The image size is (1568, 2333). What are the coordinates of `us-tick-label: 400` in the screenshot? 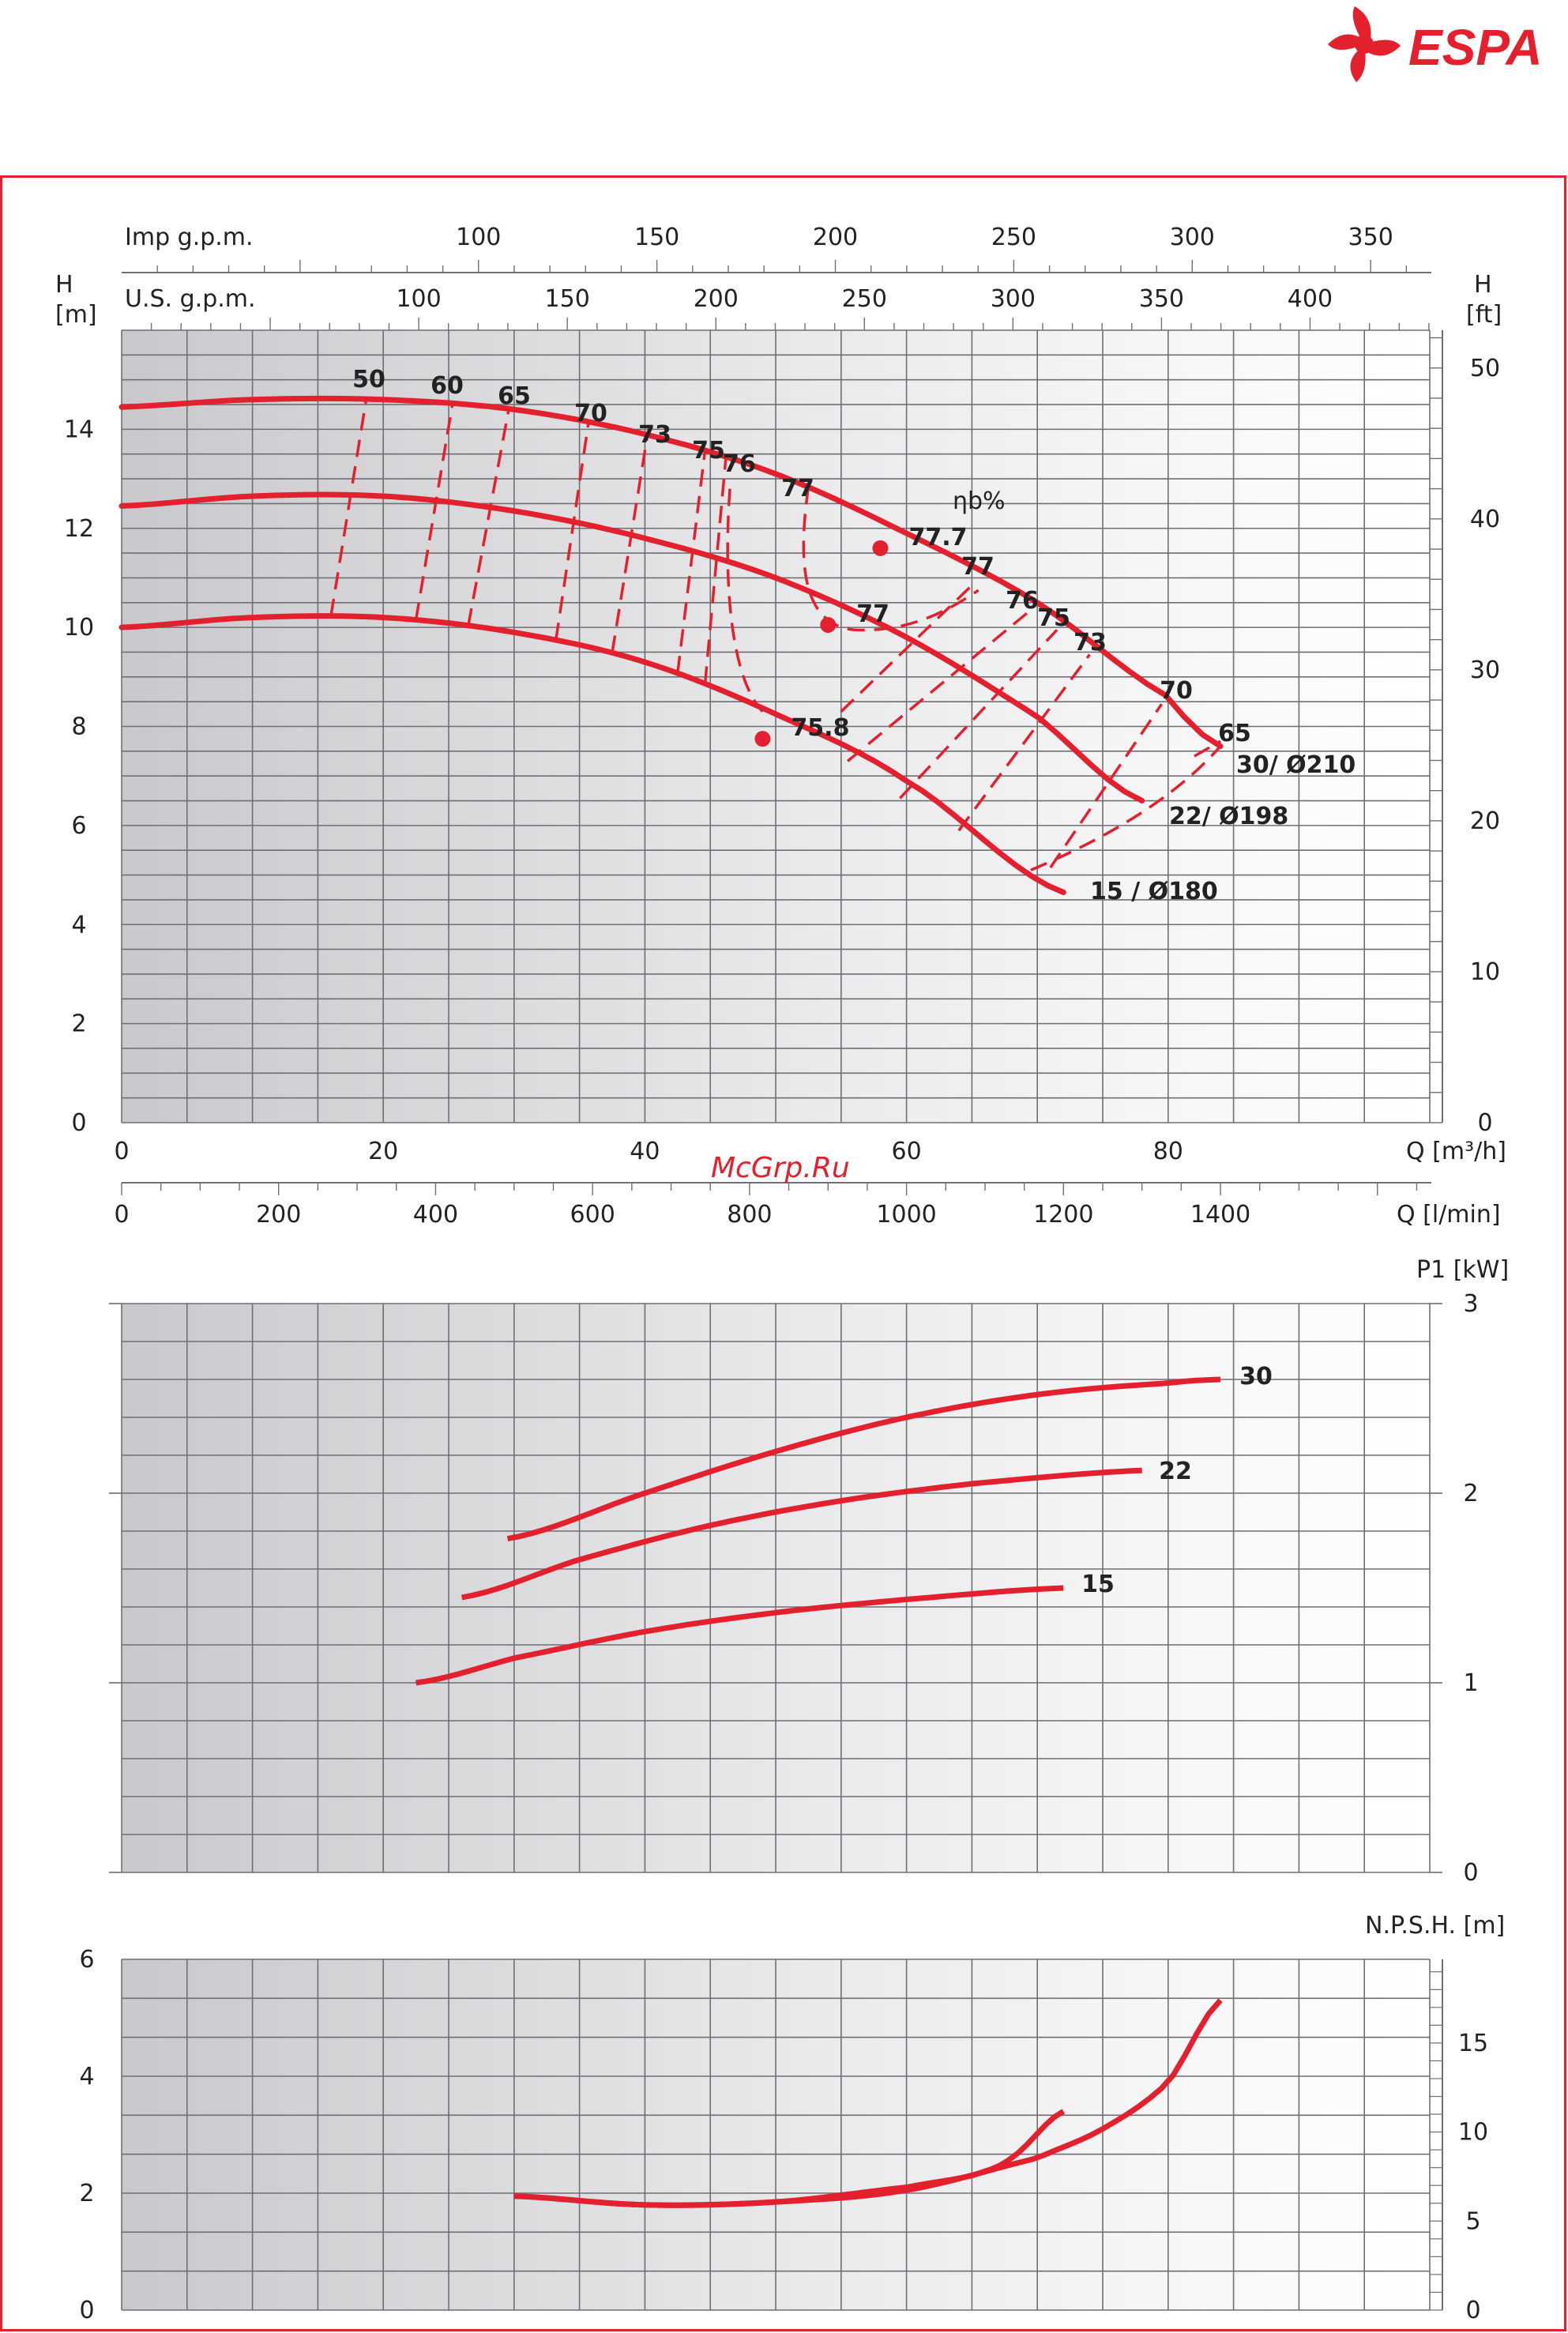 It's located at (1310, 299).